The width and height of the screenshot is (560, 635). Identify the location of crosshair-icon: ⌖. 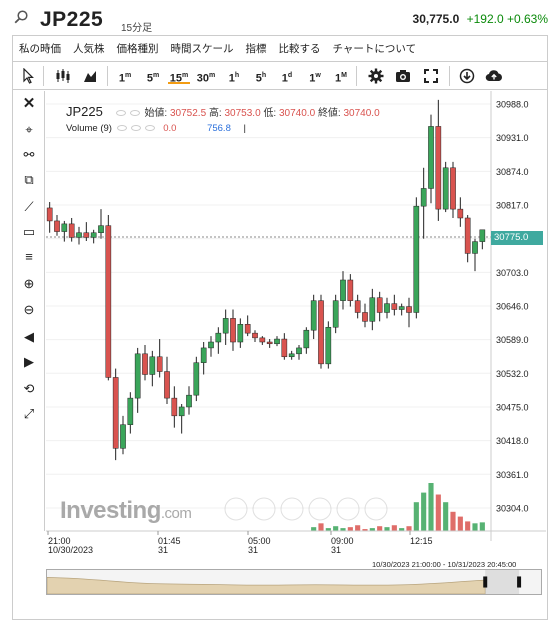
(29, 129).